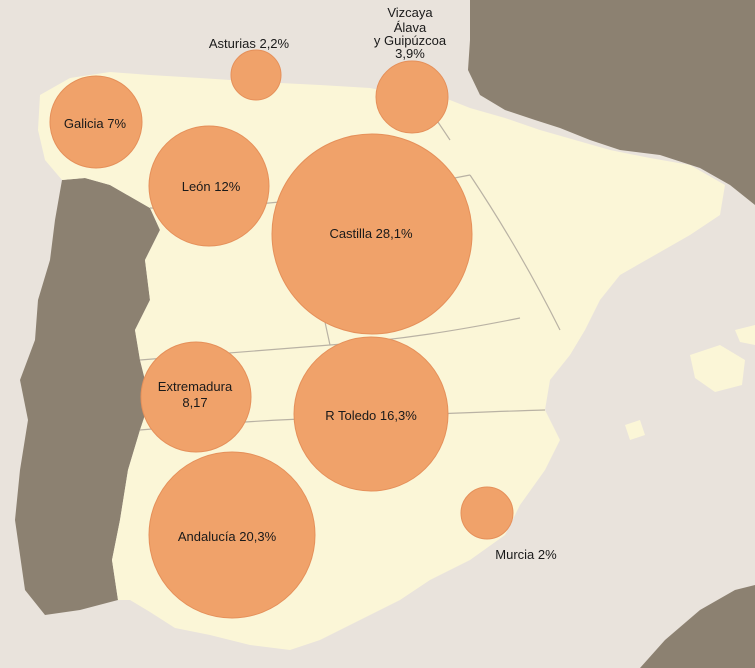 This screenshot has height=668, width=755. What do you see at coordinates (611, 102) in the screenshot?
I see `france-land` at bounding box center [611, 102].